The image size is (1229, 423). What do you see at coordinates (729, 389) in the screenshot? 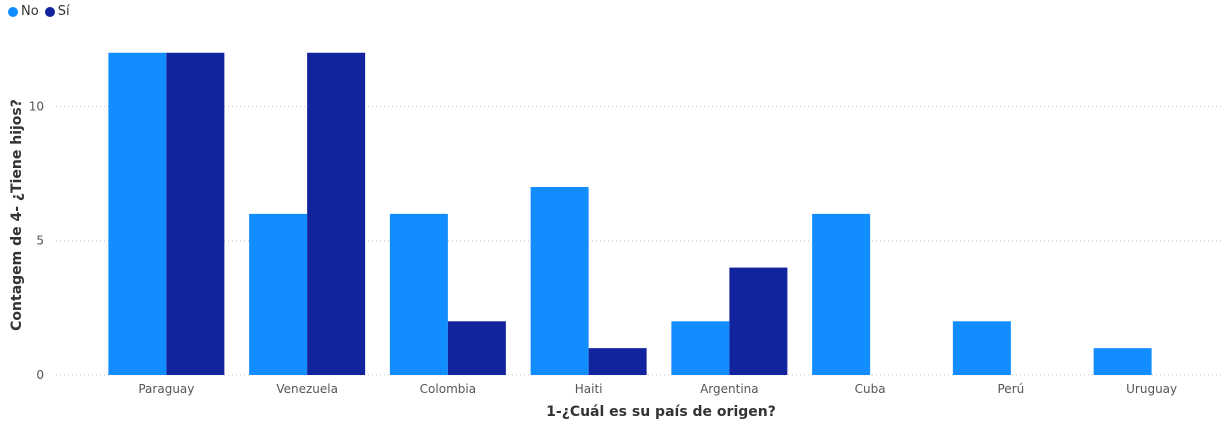
I see `x-tick-label: Argentina` at bounding box center [729, 389].